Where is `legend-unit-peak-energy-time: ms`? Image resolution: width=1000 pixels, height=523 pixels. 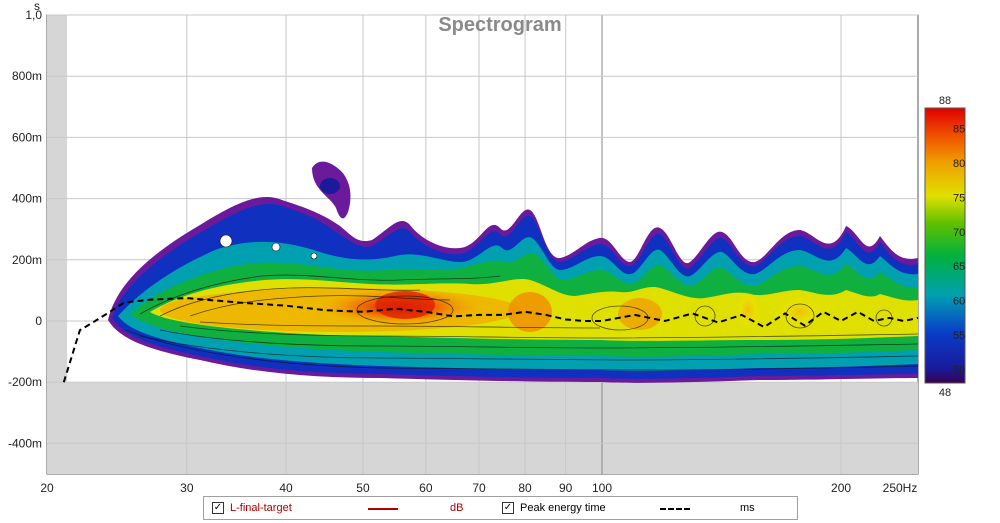
legend-unit-peak-energy-time: ms is located at coordinates (747, 508).